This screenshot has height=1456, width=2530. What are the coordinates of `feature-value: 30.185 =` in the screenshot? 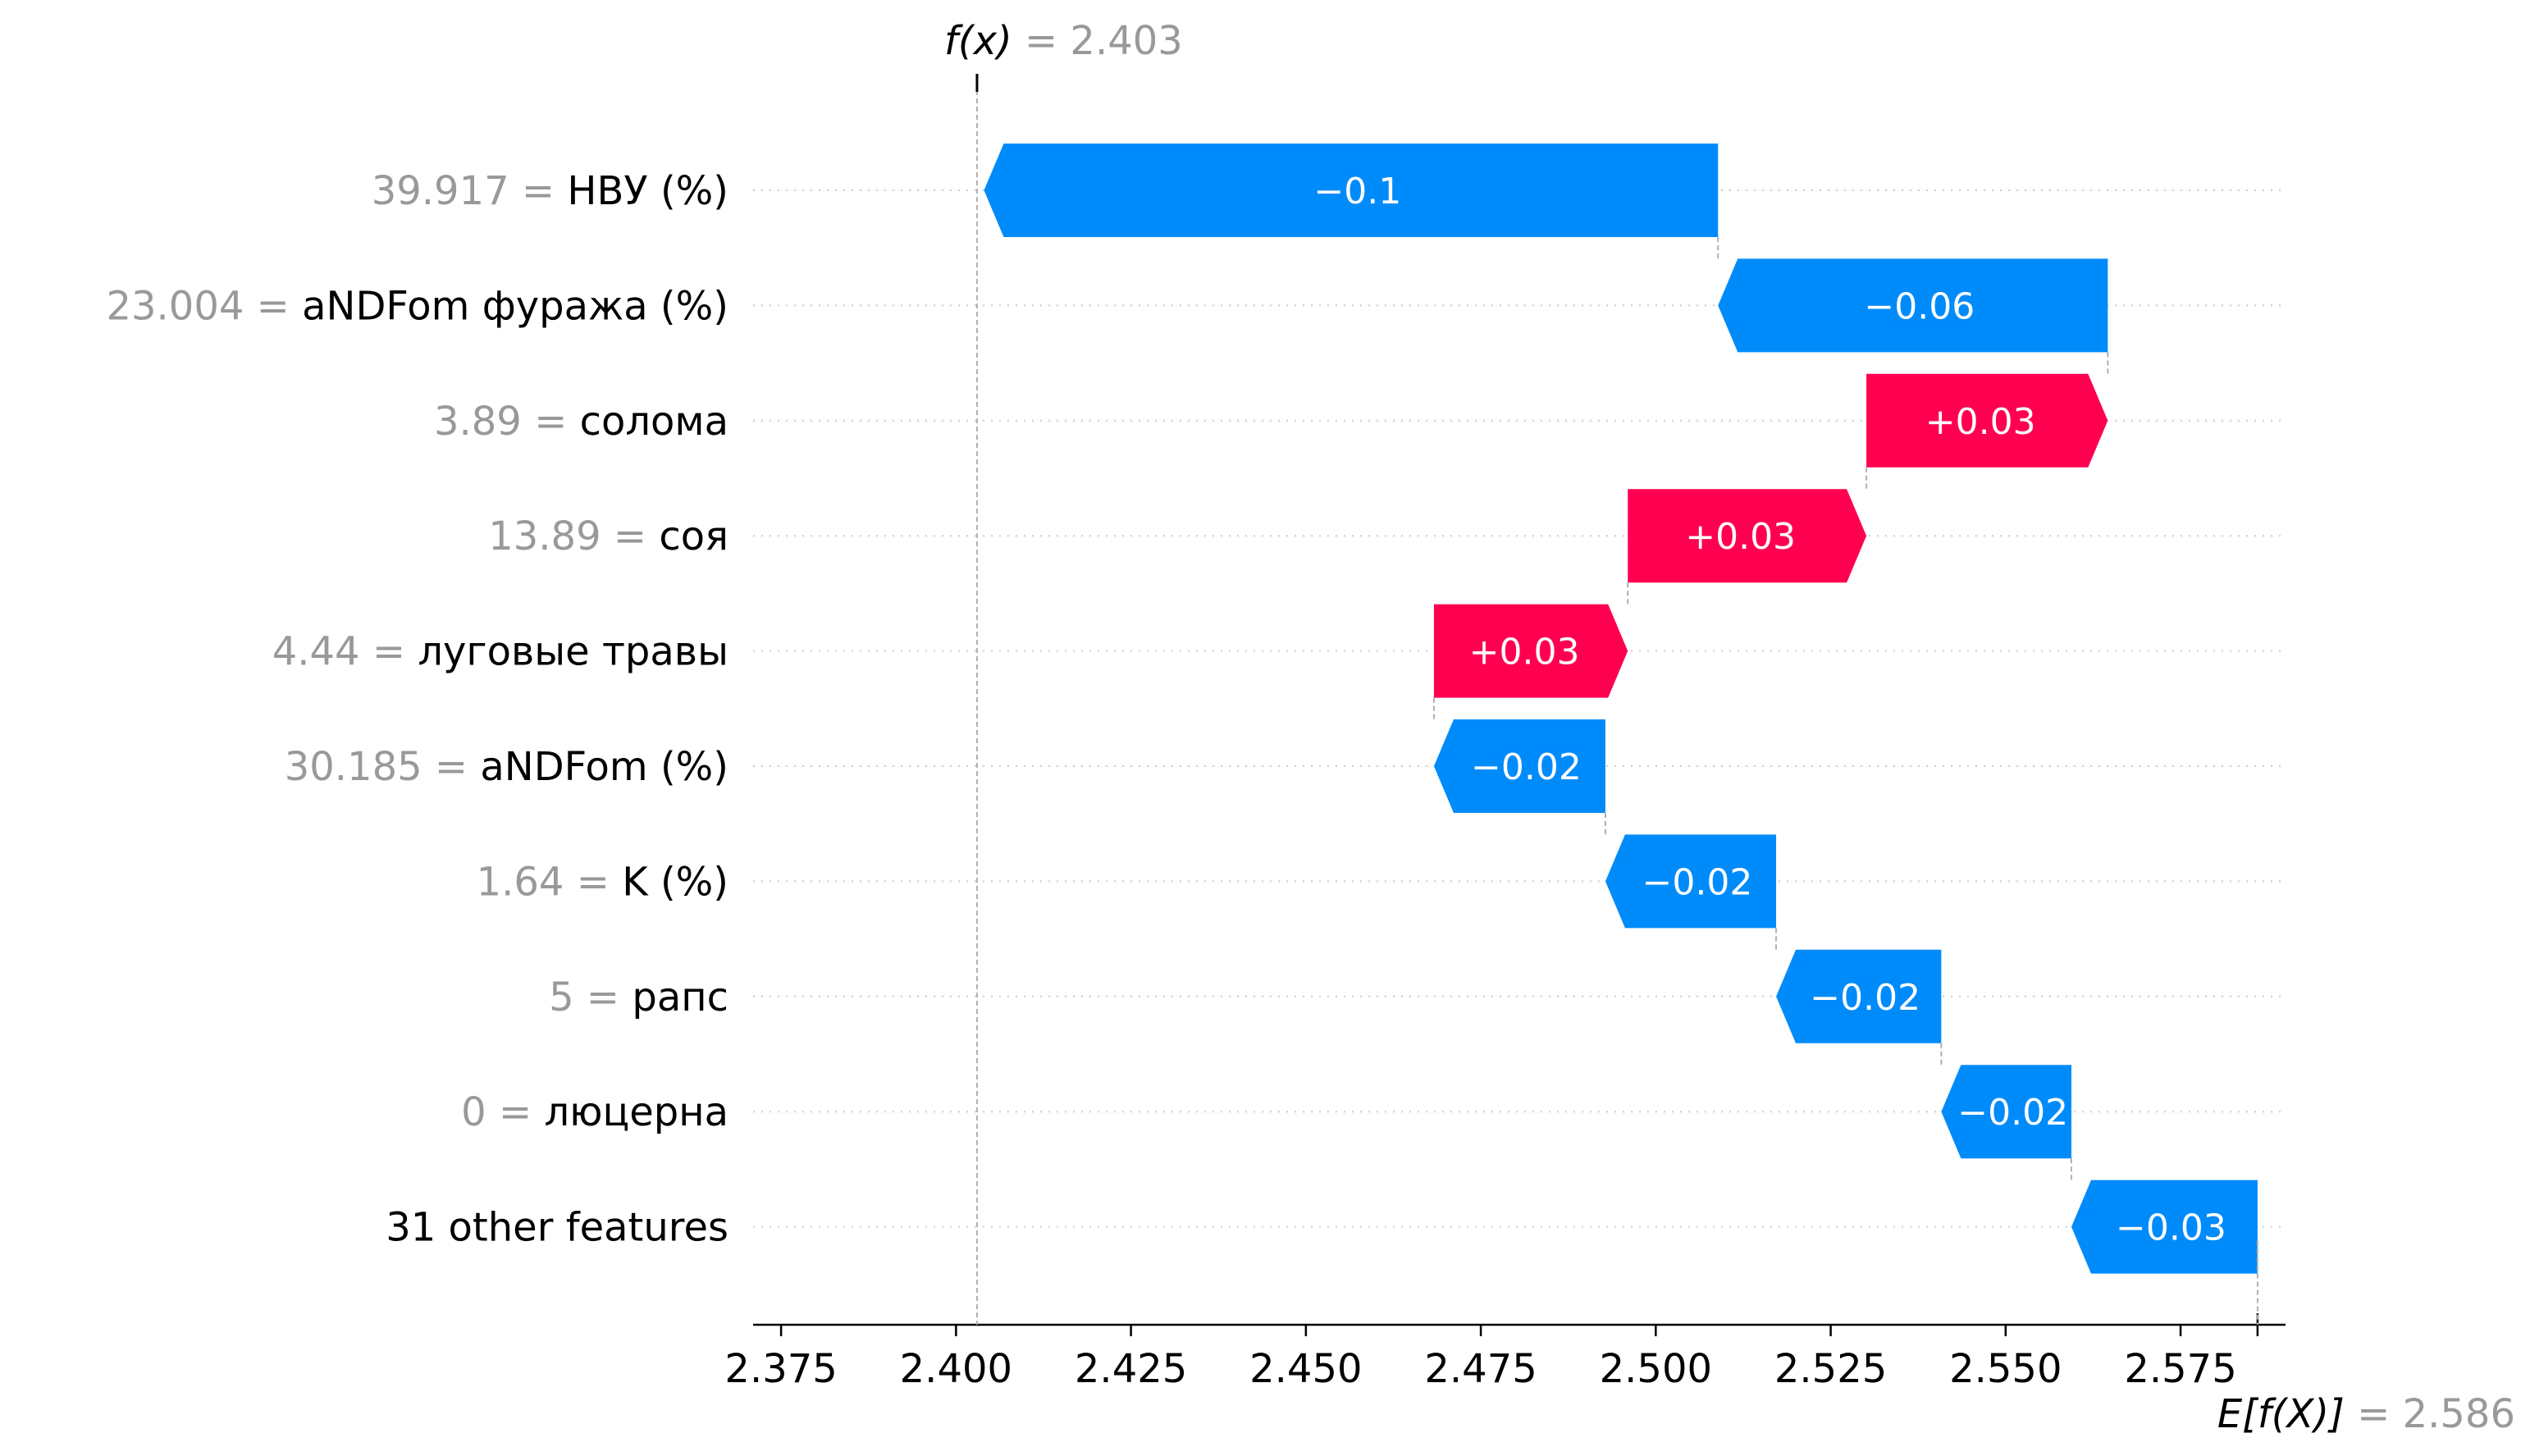 It's located at (383, 767).